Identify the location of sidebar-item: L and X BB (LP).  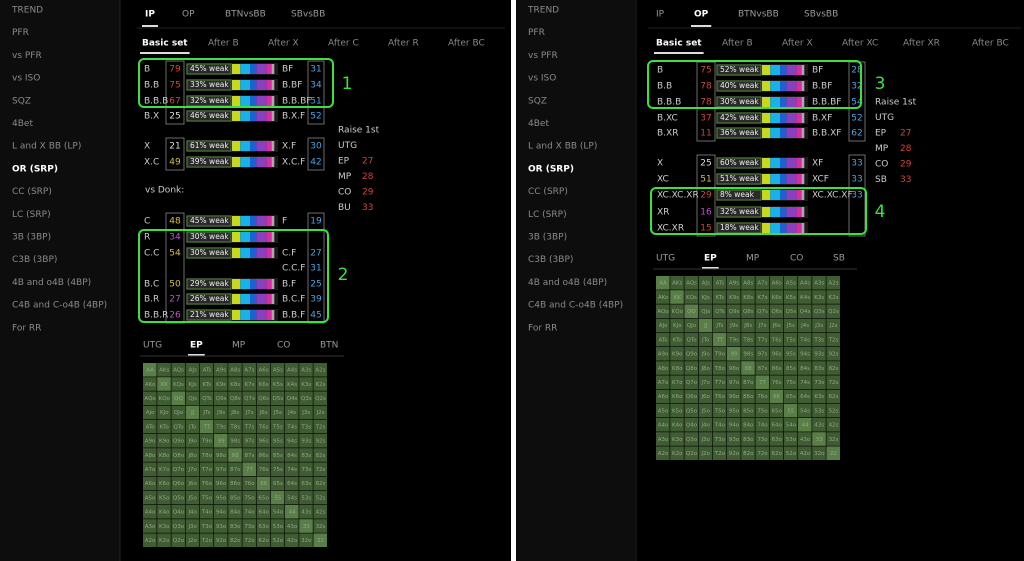
(562, 147).